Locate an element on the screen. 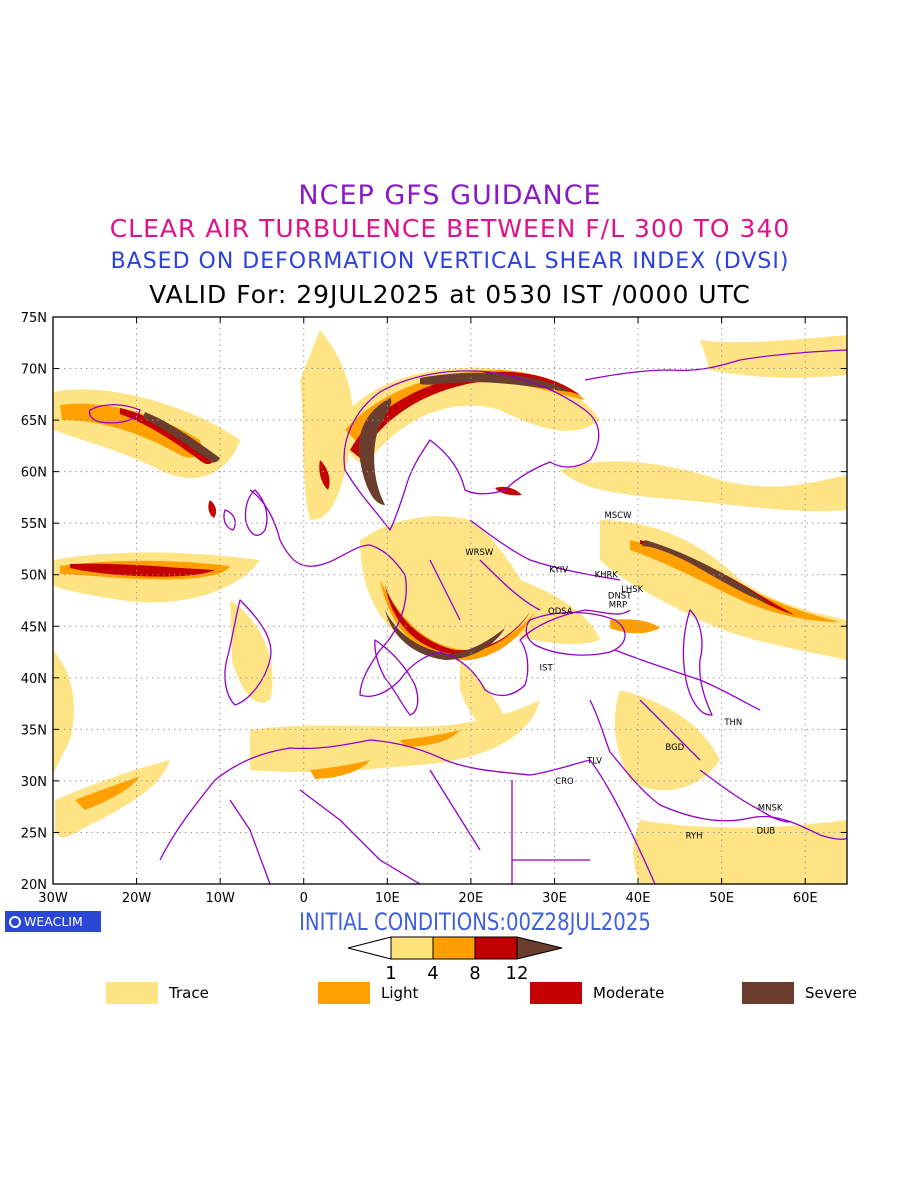  legend-label-severe: Severe is located at coordinates (831, 993).